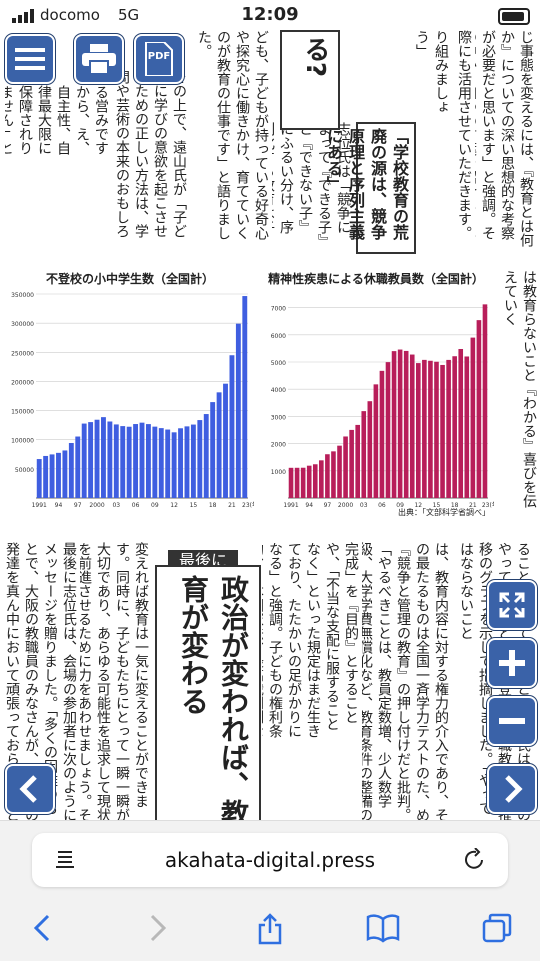 The image size is (540, 961). I want to click on fit-page-button, so click(512, 605).